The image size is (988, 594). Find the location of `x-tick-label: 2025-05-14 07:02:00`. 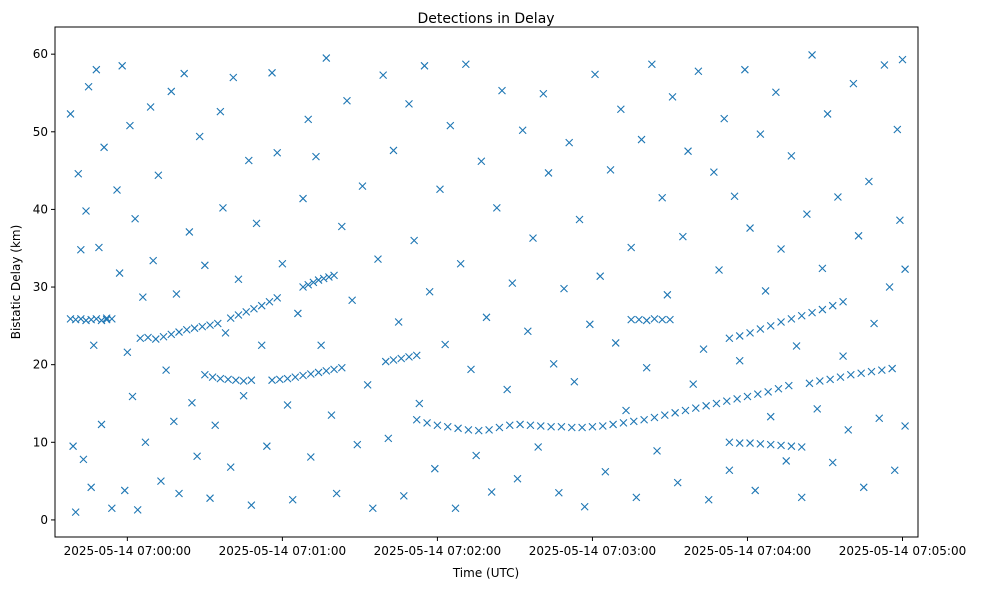

x-tick-label: 2025-05-14 07:02:00 is located at coordinates (437, 551).